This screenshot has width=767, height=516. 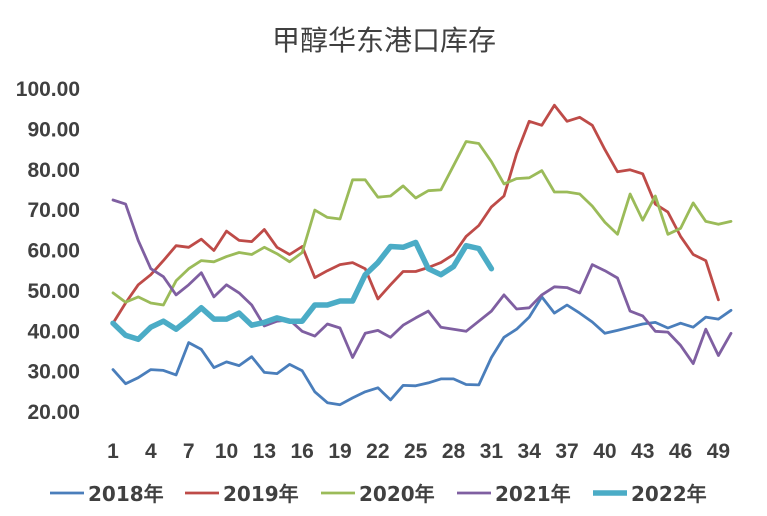 What do you see at coordinates (113, 451) in the screenshot?
I see `x-tick-label: 1` at bounding box center [113, 451].